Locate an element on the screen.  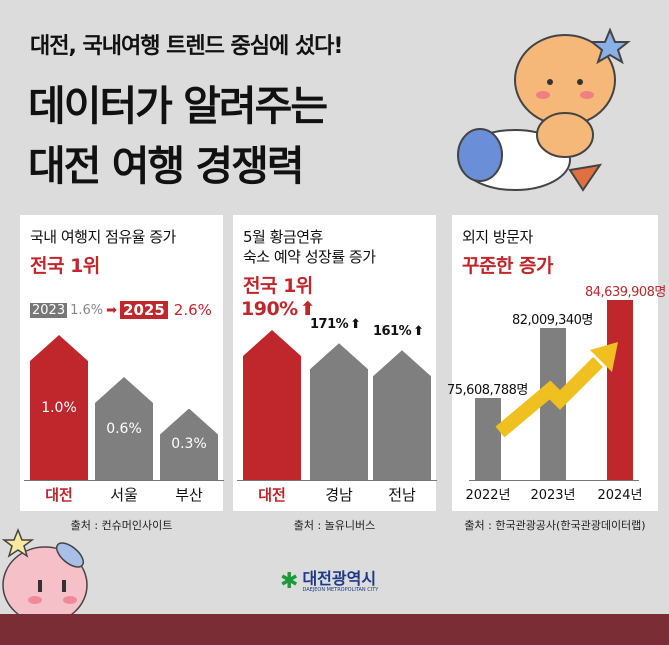
panel-title: 외지 방문자 is located at coordinates (497, 237).